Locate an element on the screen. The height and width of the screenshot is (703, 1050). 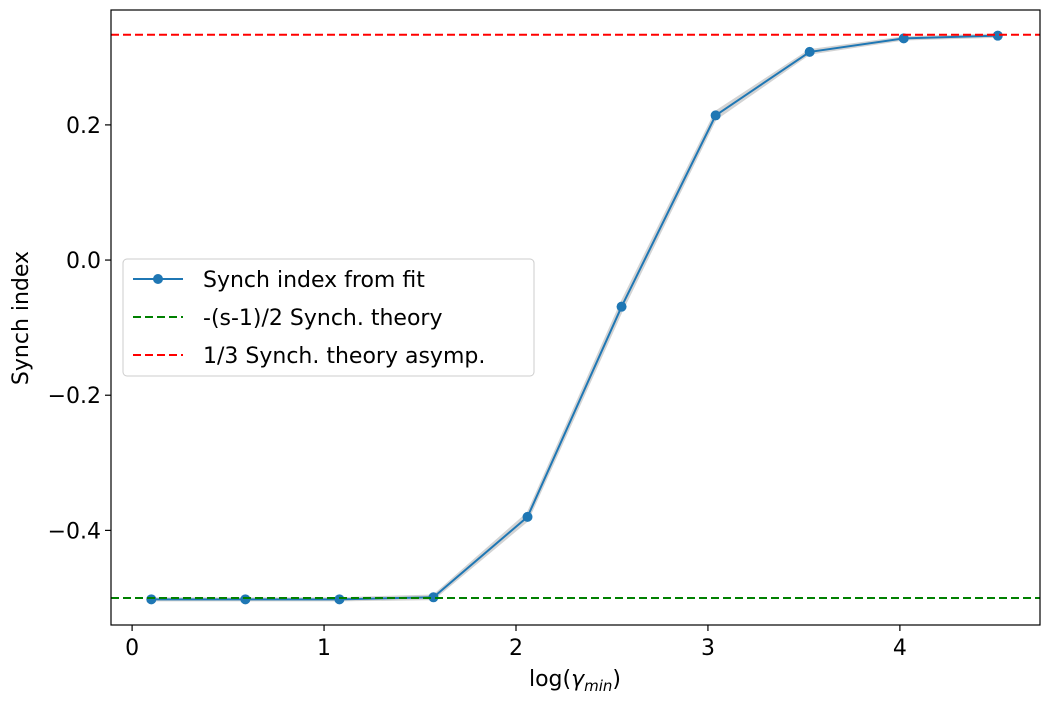
y-tick-label: −0.2 is located at coordinates (74, 396).